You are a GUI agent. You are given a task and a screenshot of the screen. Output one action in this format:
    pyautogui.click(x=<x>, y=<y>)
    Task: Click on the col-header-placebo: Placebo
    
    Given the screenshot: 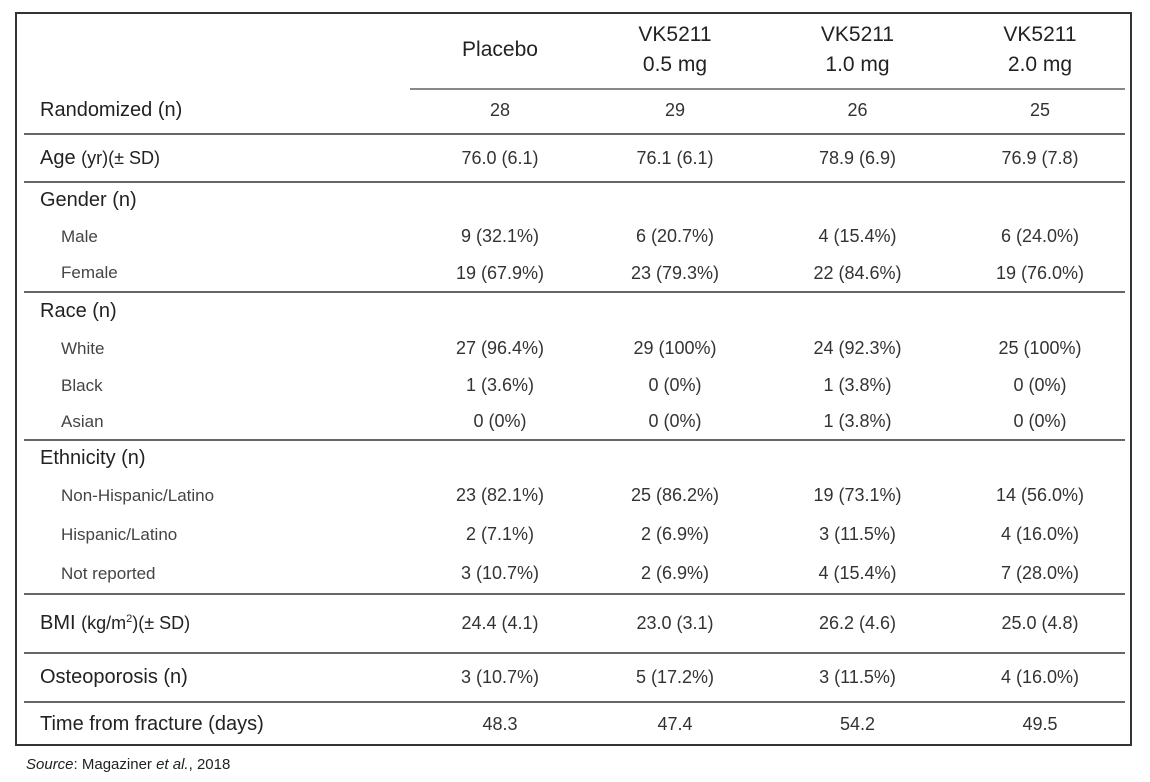 What is the action you would take?
    pyautogui.click(x=500, y=50)
    